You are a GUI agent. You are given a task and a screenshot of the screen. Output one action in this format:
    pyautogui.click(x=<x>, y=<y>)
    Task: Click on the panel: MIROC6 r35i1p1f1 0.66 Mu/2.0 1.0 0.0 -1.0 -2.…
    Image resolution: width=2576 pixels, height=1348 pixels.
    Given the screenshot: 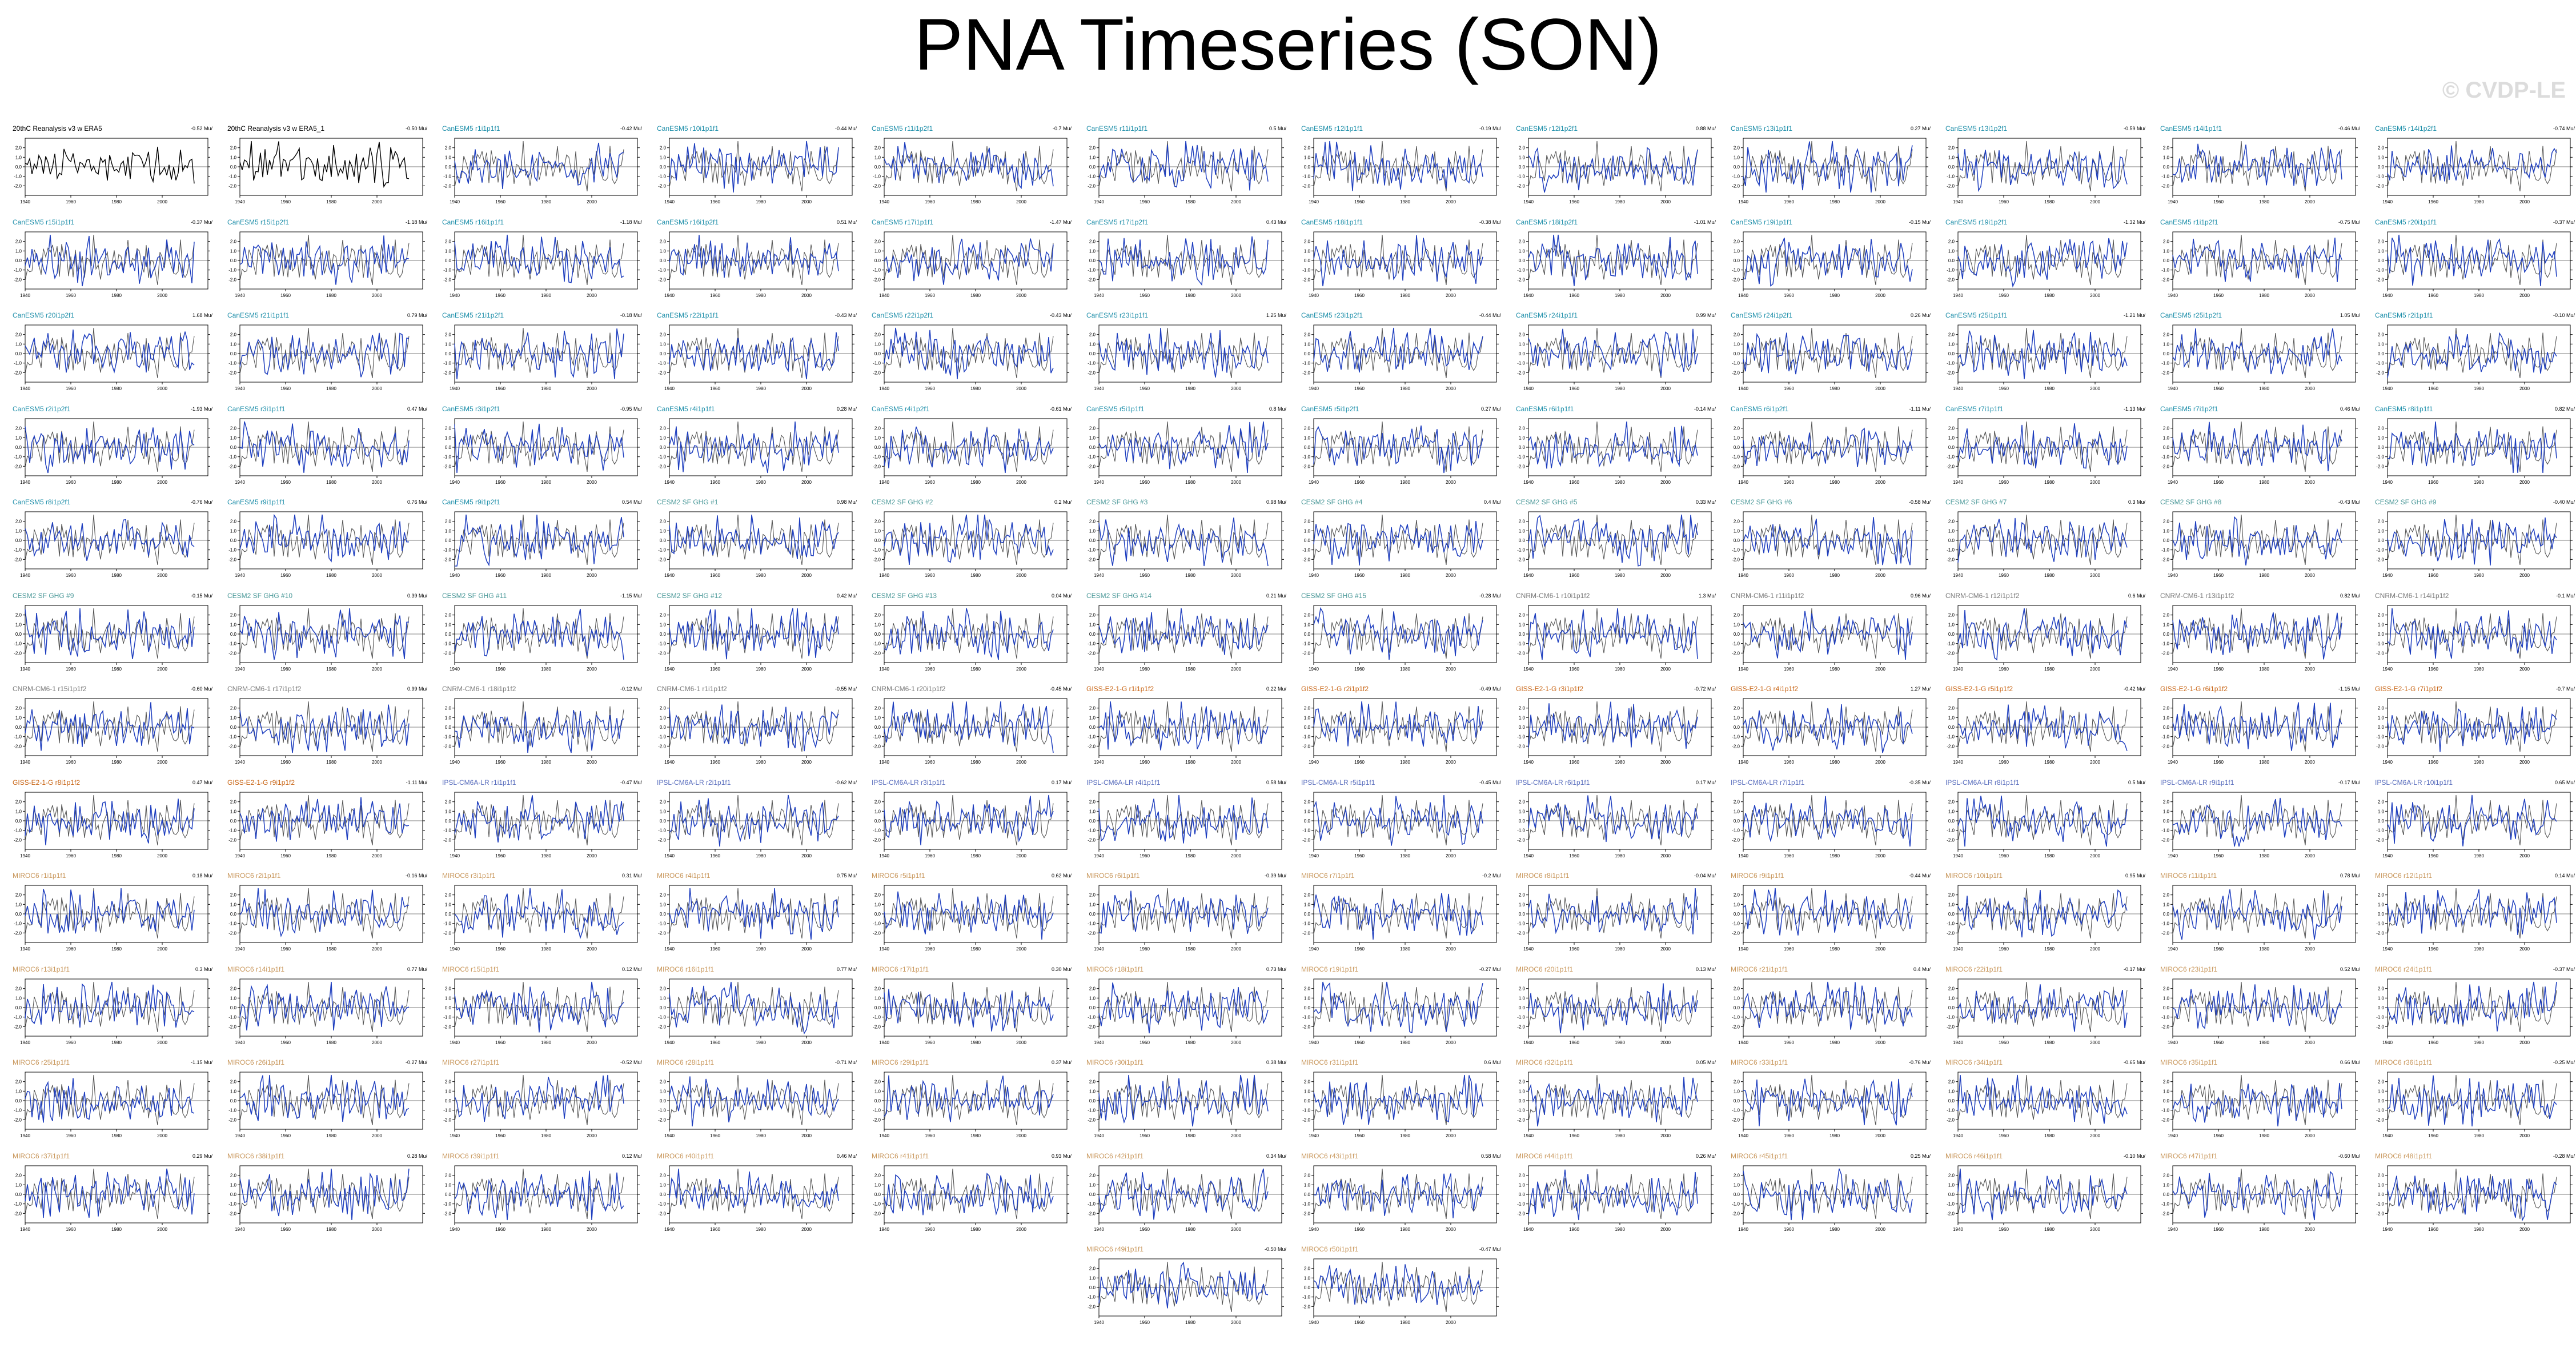 What is the action you would take?
    pyautogui.click(x=2260, y=1101)
    